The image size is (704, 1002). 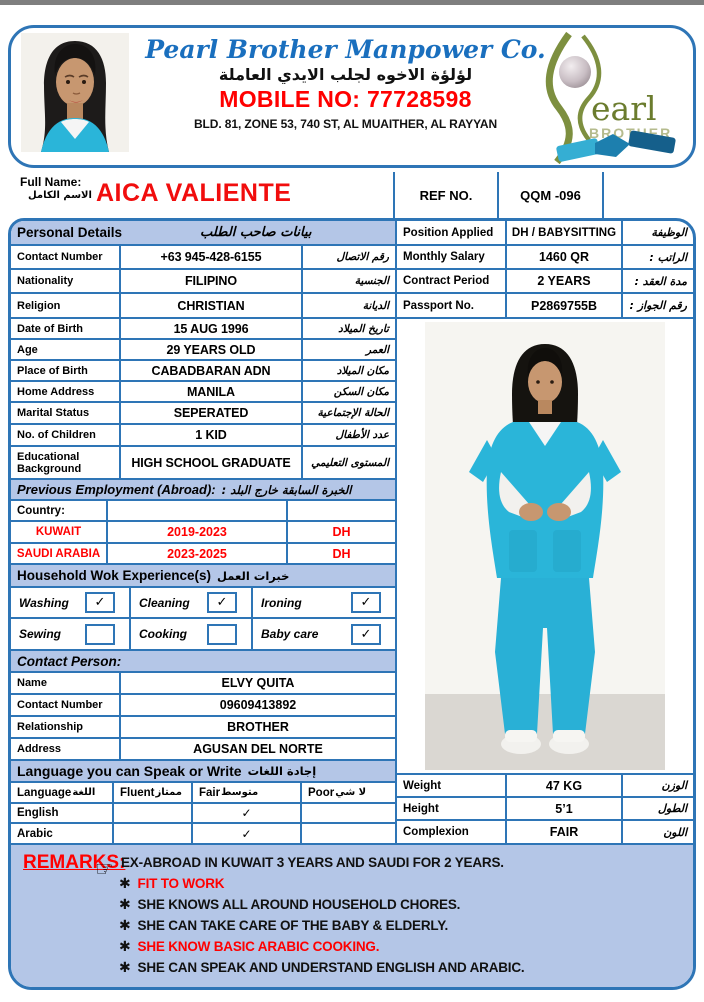 I want to click on poor-col-header: Poor لا شي, so click(x=348, y=792).